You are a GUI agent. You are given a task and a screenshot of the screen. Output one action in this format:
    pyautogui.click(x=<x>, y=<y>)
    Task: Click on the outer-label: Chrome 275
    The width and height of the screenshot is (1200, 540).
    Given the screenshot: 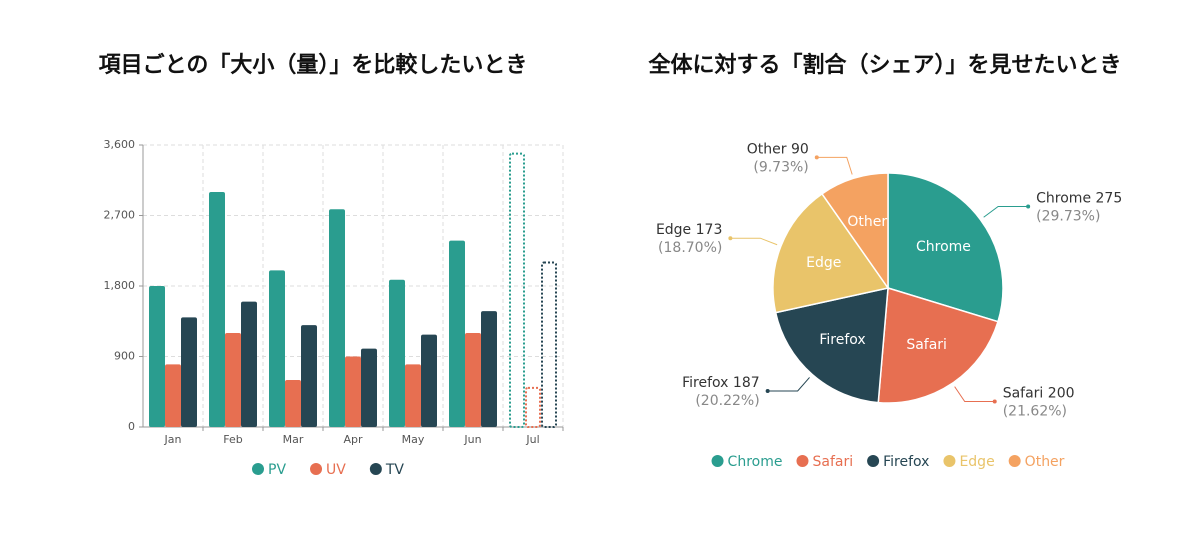 What is the action you would take?
    pyautogui.click(x=1079, y=199)
    